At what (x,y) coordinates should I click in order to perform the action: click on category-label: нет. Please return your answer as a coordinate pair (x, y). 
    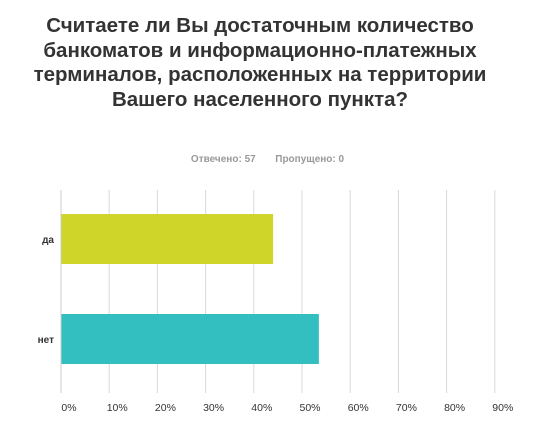
    Looking at the image, I should click on (46, 340).